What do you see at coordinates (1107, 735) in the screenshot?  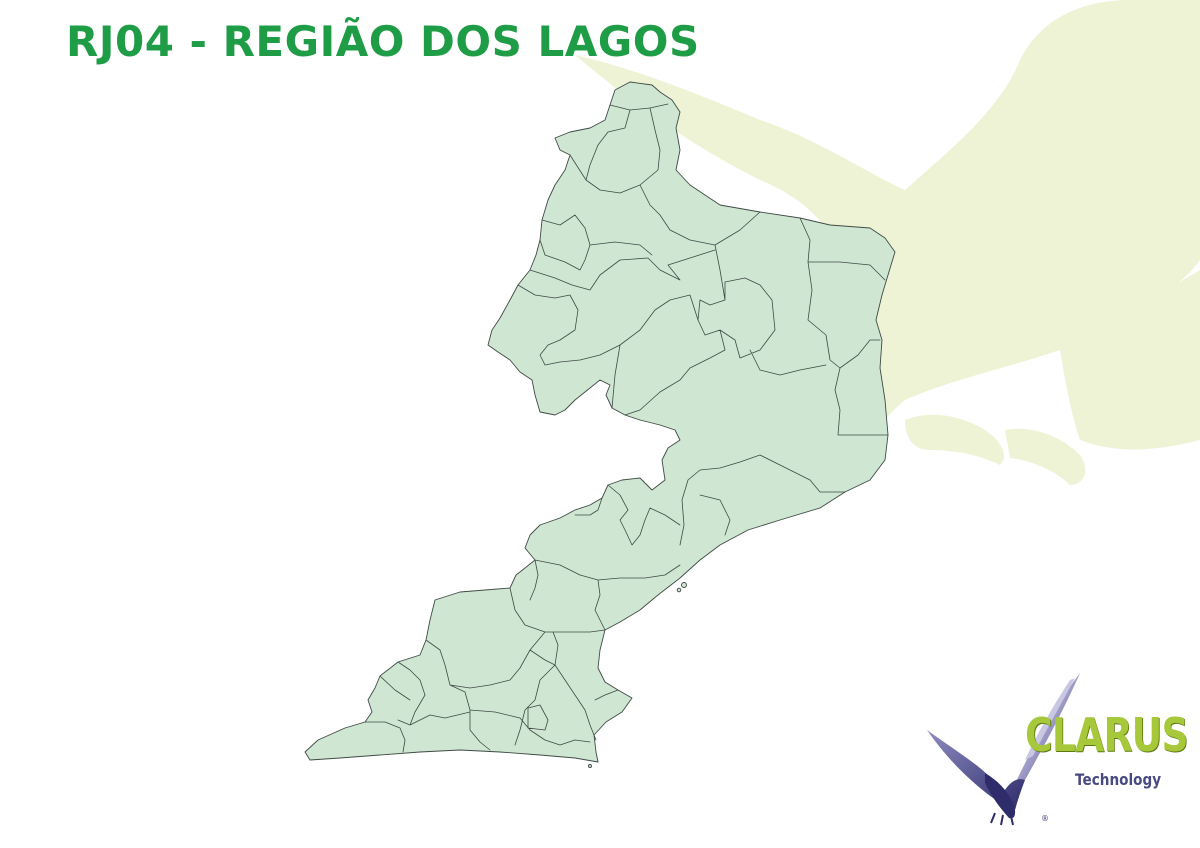 I see `logo-brand-text: CLARUS` at bounding box center [1107, 735].